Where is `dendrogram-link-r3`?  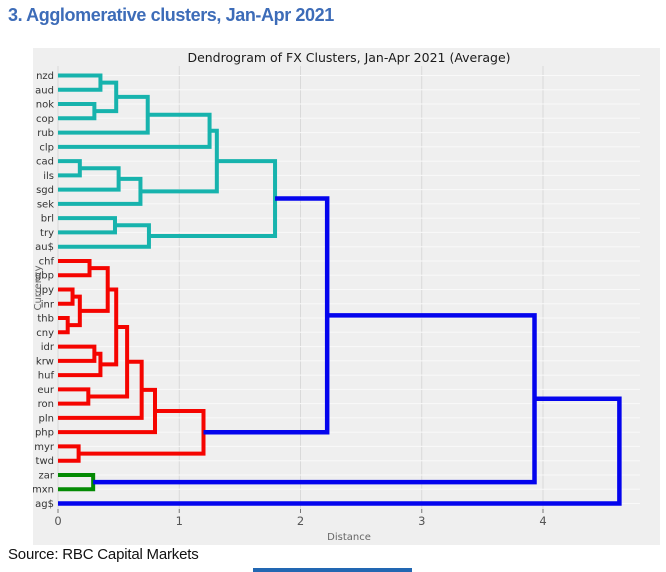
dendrogram-link-r3 is located at coordinates (64, 325).